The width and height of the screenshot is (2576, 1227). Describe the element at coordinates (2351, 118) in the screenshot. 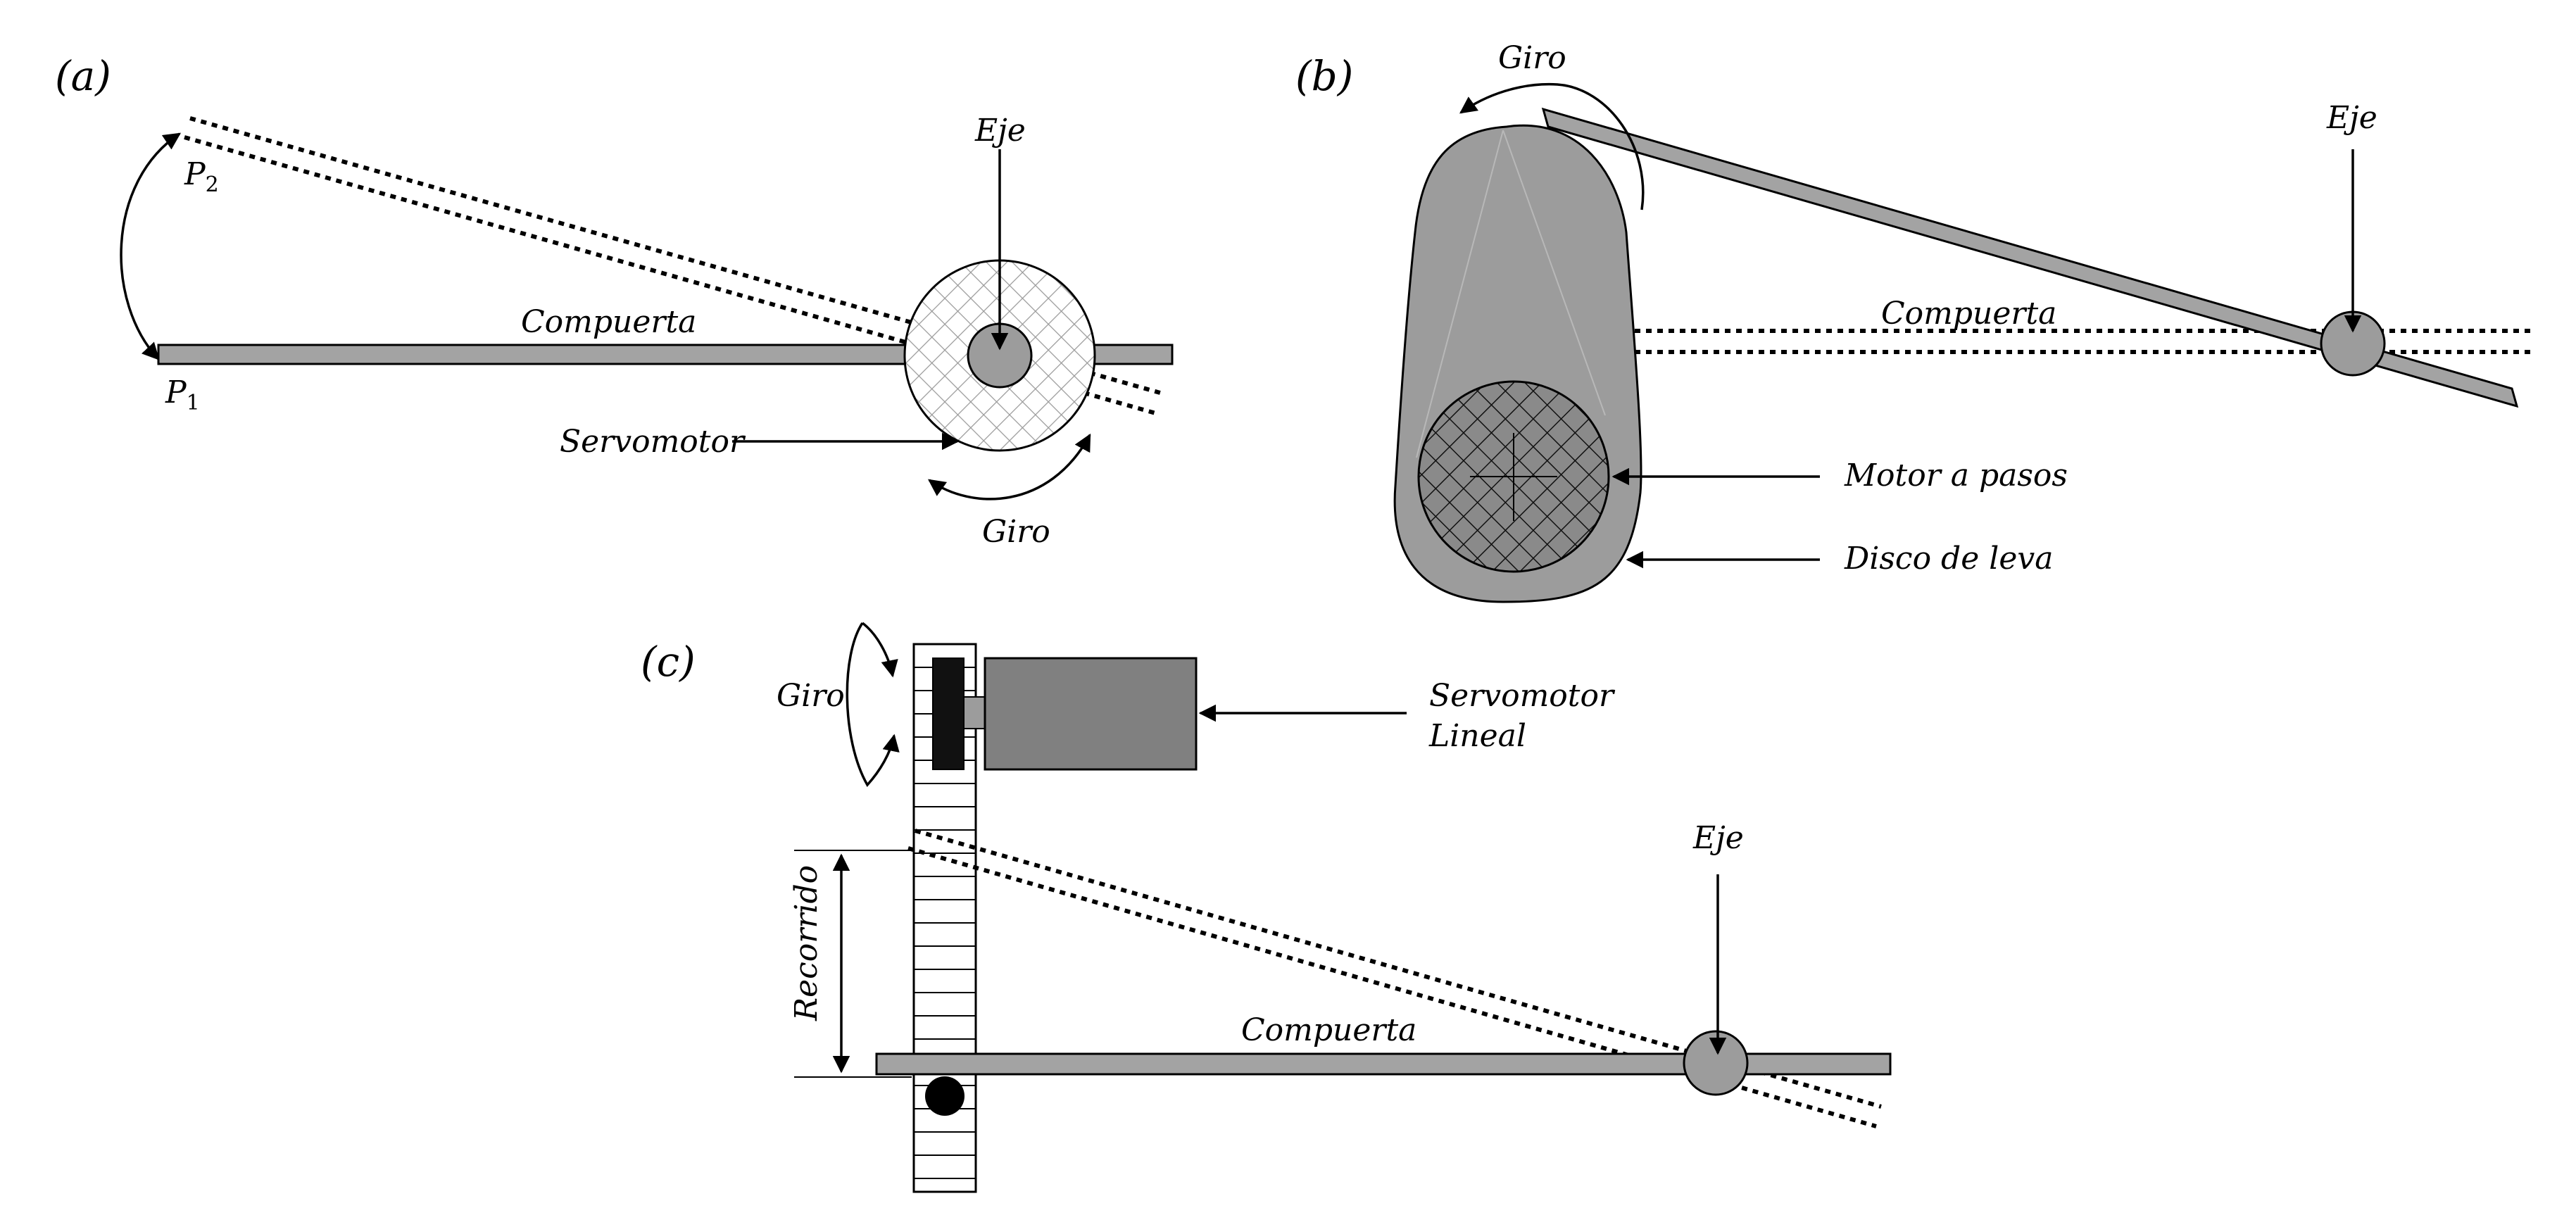

I see `eje-label-b: Eje` at that location.